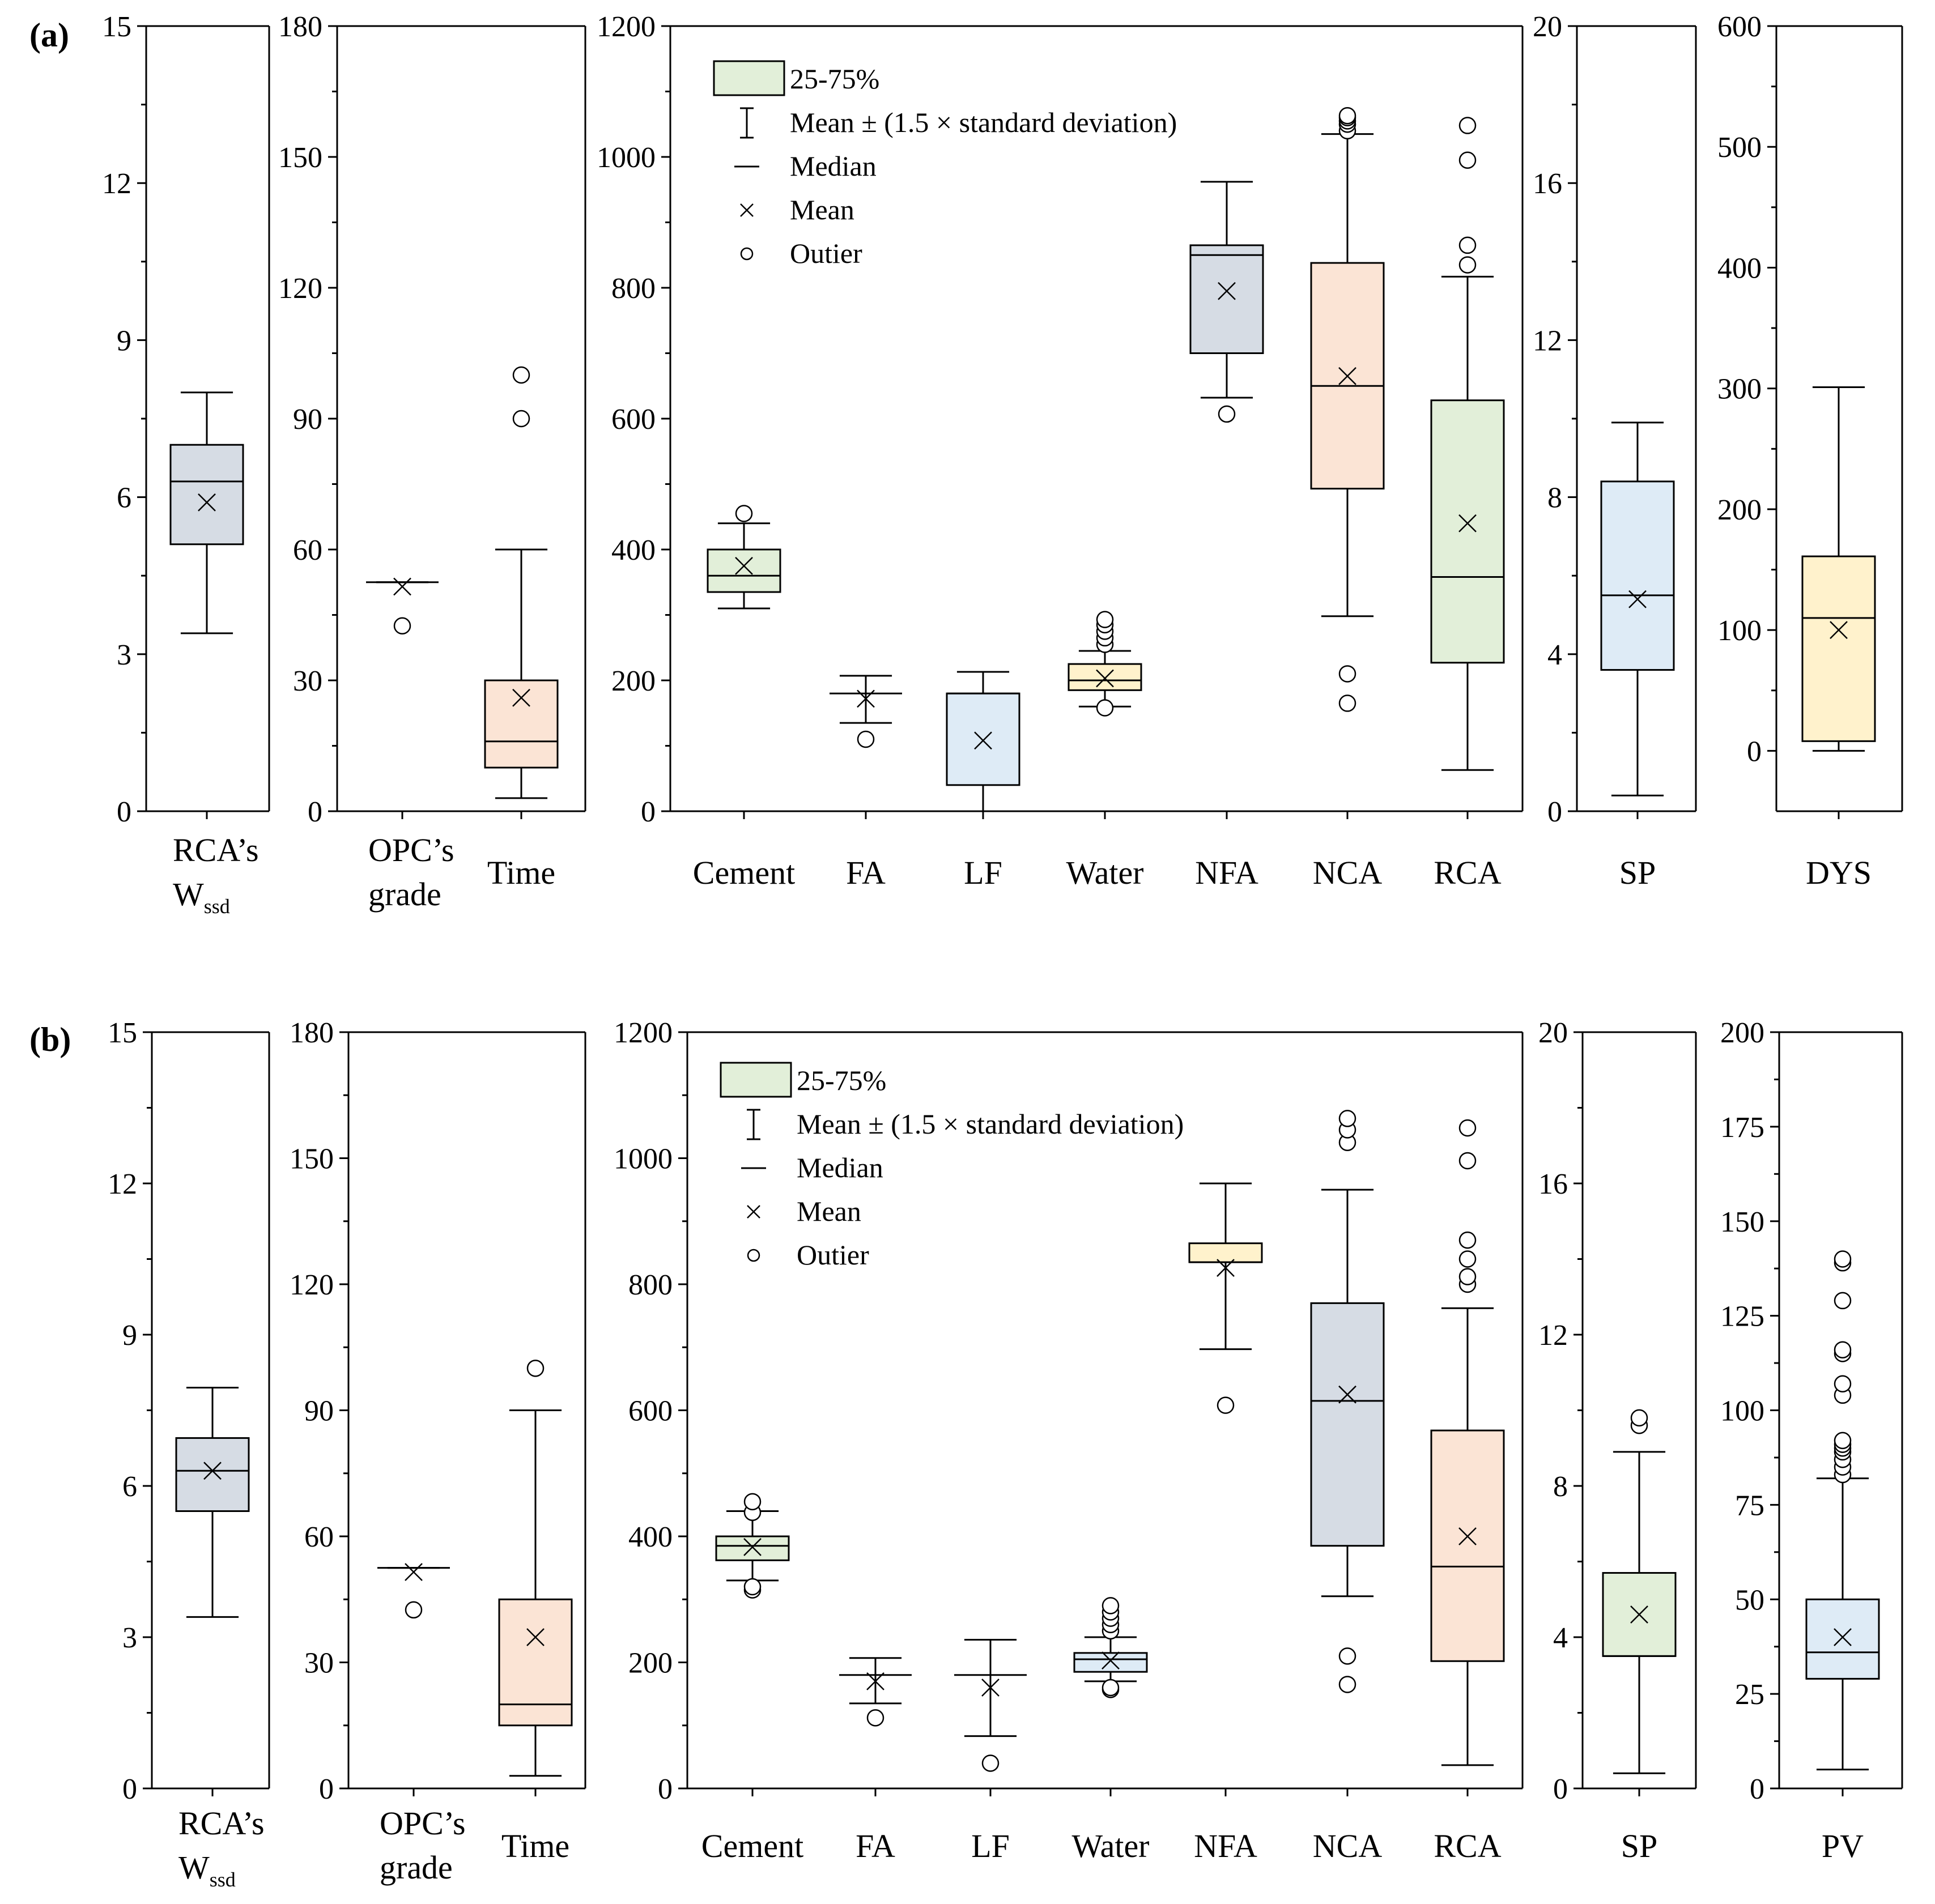 The height and width of the screenshot is (1904, 1935). I want to click on panel-label: (a), so click(49, 35).